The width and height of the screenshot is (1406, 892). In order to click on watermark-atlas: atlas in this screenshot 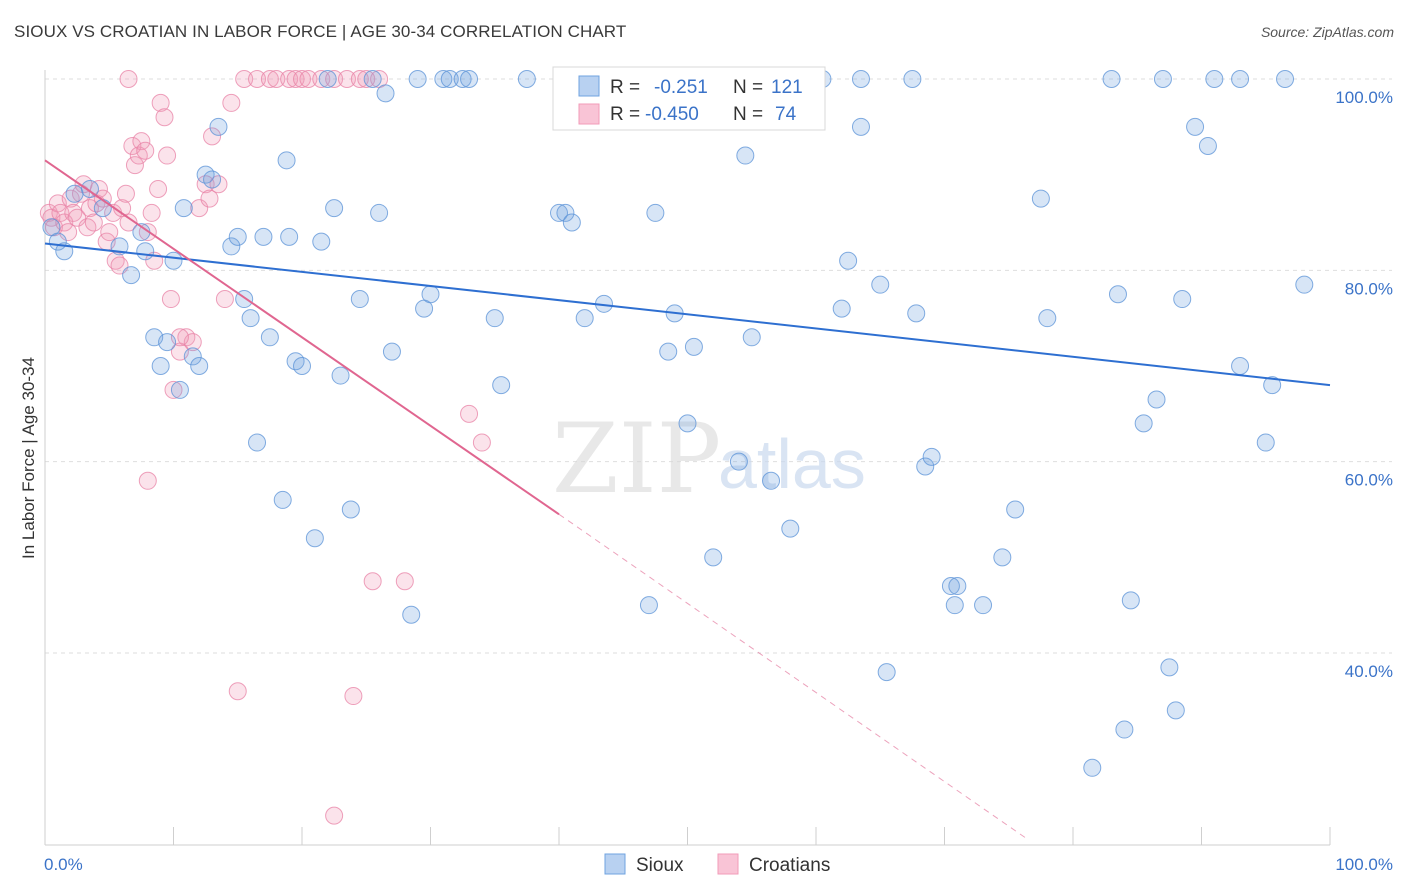, I will do `click(792, 464)`.